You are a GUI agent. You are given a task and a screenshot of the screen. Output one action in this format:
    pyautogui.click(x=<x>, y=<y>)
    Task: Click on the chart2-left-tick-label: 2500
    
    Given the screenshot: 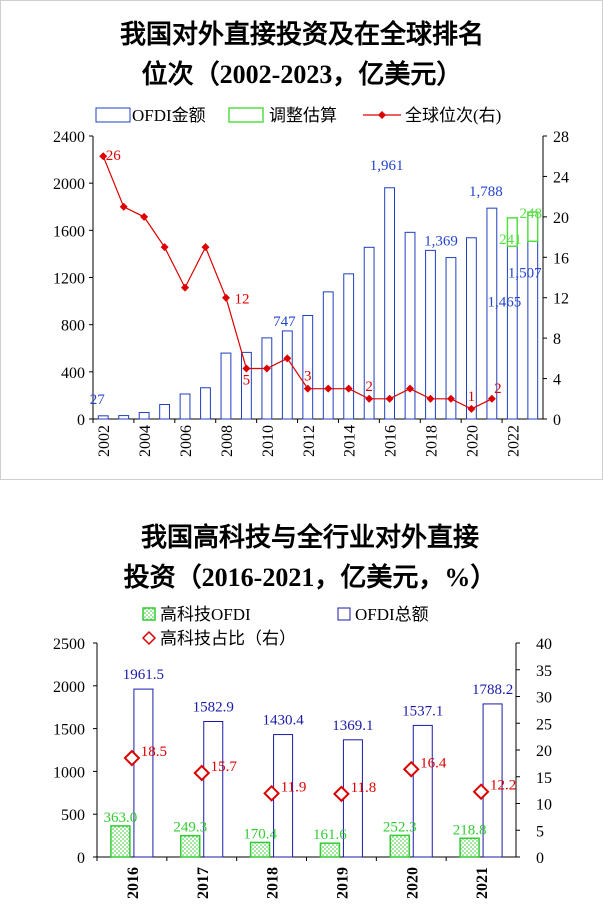 What is the action you would take?
    pyautogui.click(x=69, y=644)
    